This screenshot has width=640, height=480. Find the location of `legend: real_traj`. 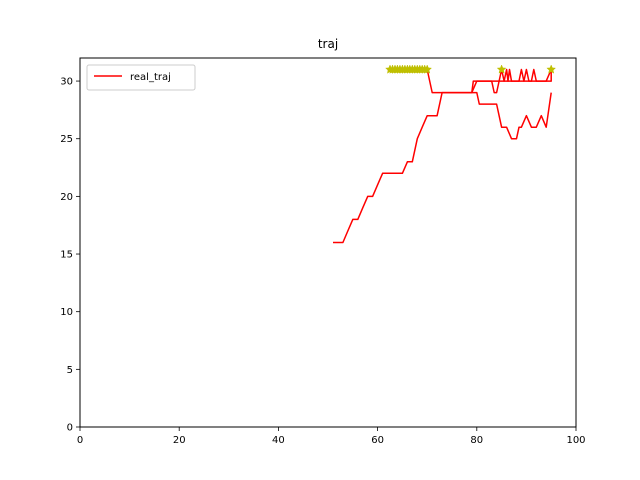

legend: real_traj is located at coordinates (141, 77).